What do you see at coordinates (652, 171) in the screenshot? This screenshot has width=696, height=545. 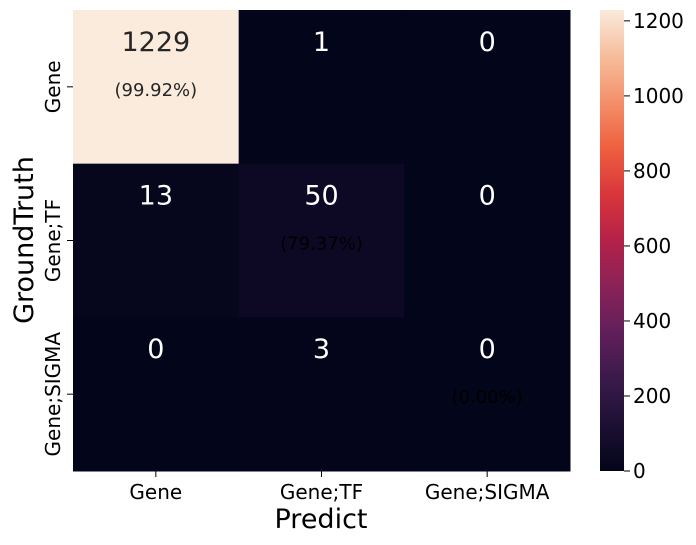 I see `colorbar-tick-label: 800` at bounding box center [652, 171].